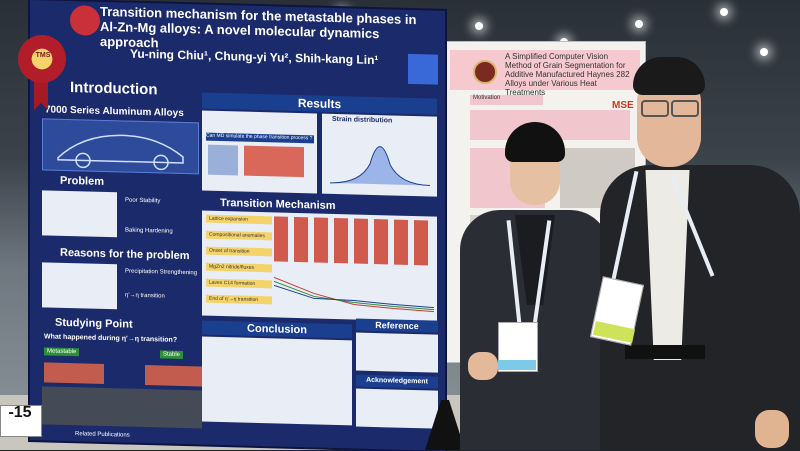 This screenshot has width=800, height=451. What do you see at coordinates (397, 325) in the screenshot?
I see `section-reference: Reference` at bounding box center [397, 325].